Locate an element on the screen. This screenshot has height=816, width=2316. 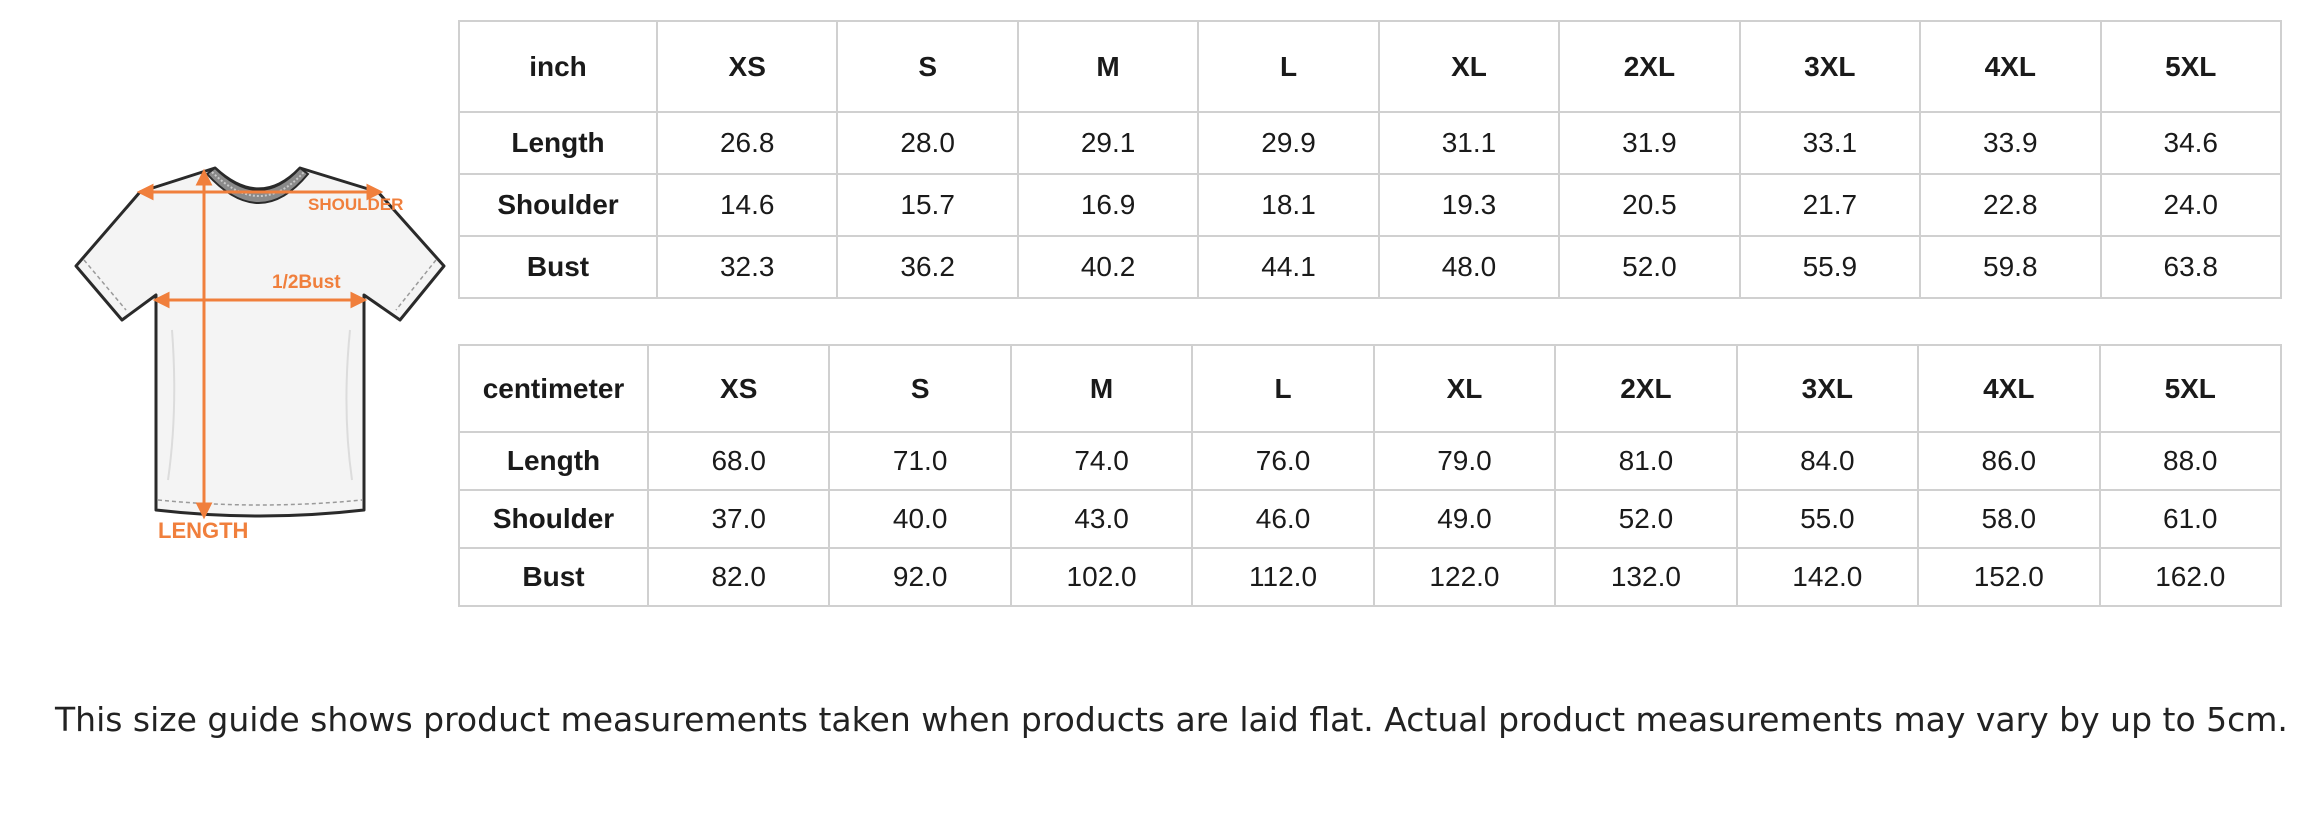
table-cell: 132.0 is located at coordinates (1646, 577).